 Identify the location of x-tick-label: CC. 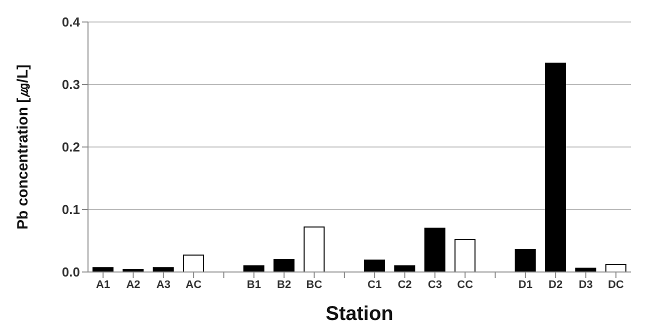
(465, 284).